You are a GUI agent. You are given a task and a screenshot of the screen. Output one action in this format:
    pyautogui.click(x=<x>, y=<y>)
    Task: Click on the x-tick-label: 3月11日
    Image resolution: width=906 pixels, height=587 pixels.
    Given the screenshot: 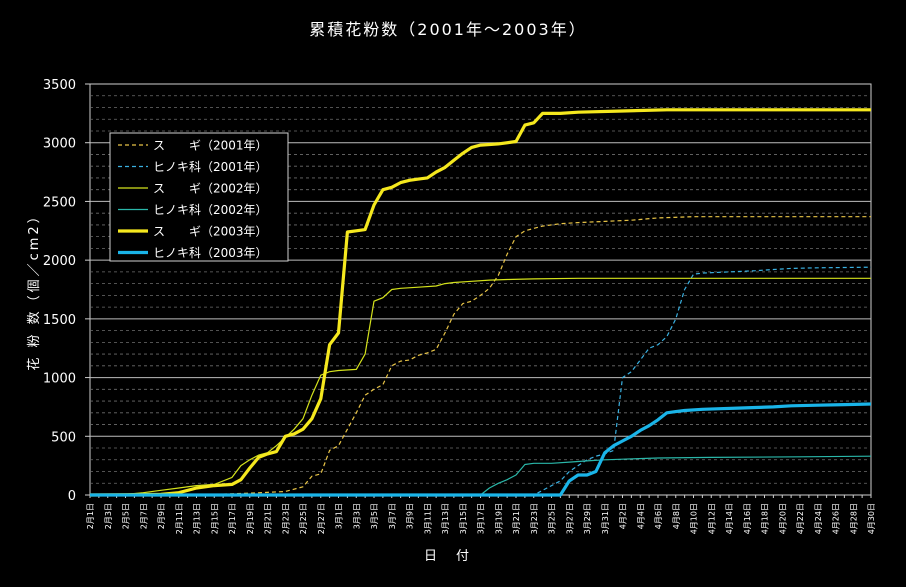 What is the action you would take?
    pyautogui.click(x=427, y=518)
    